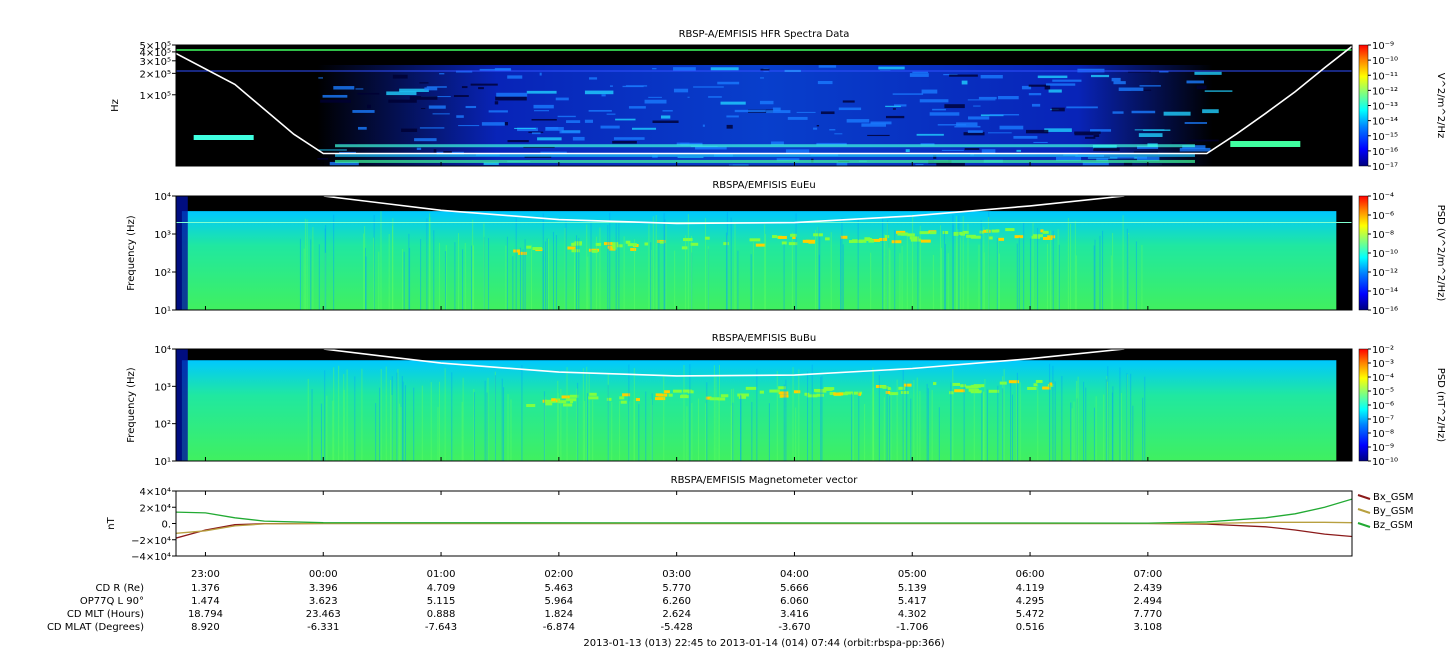  What do you see at coordinates (765, 161) in the screenshot?
I see `hfr-emission-band` at bounding box center [765, 161].